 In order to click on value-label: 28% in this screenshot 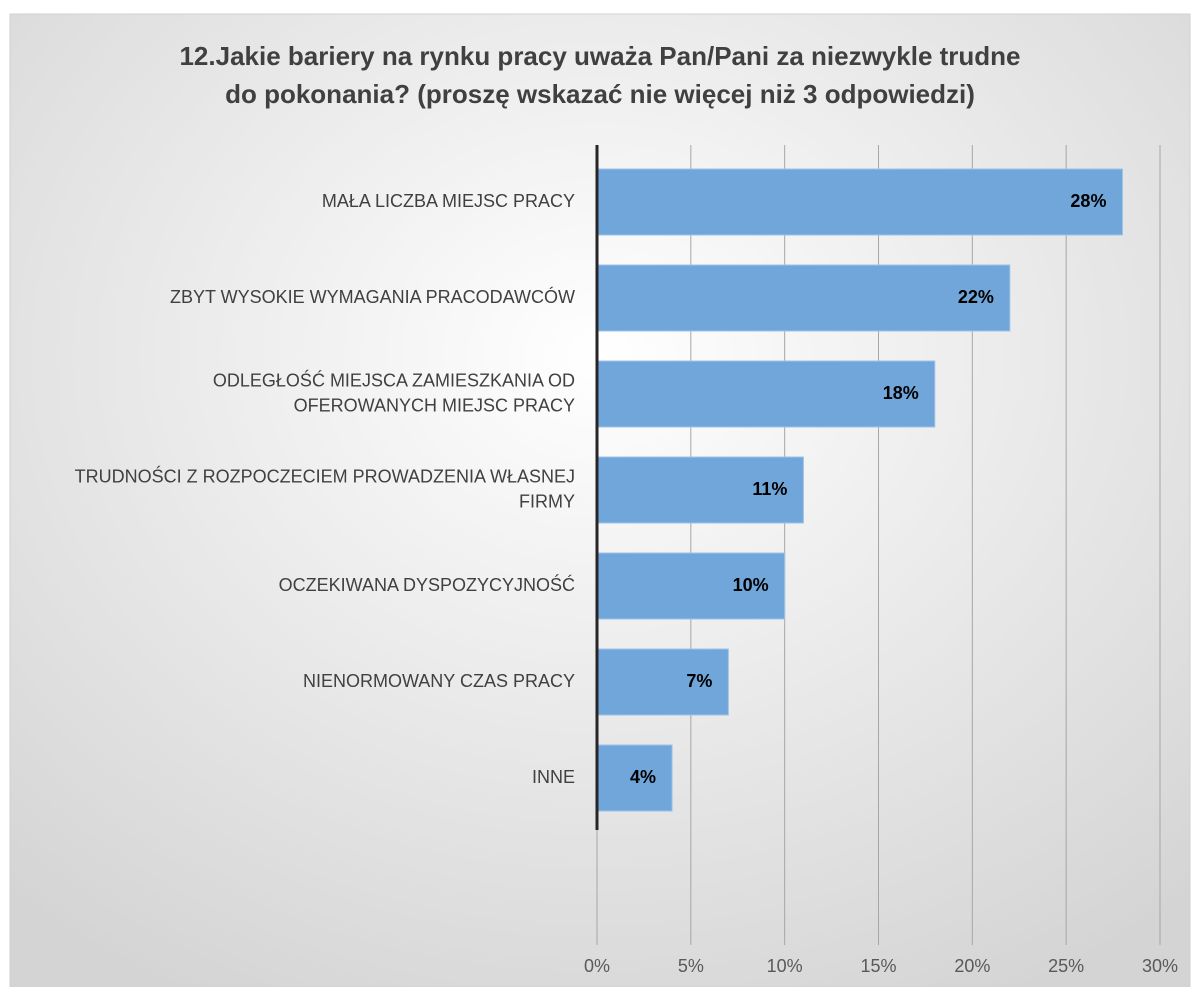, I will do `click(1088, 201)`.